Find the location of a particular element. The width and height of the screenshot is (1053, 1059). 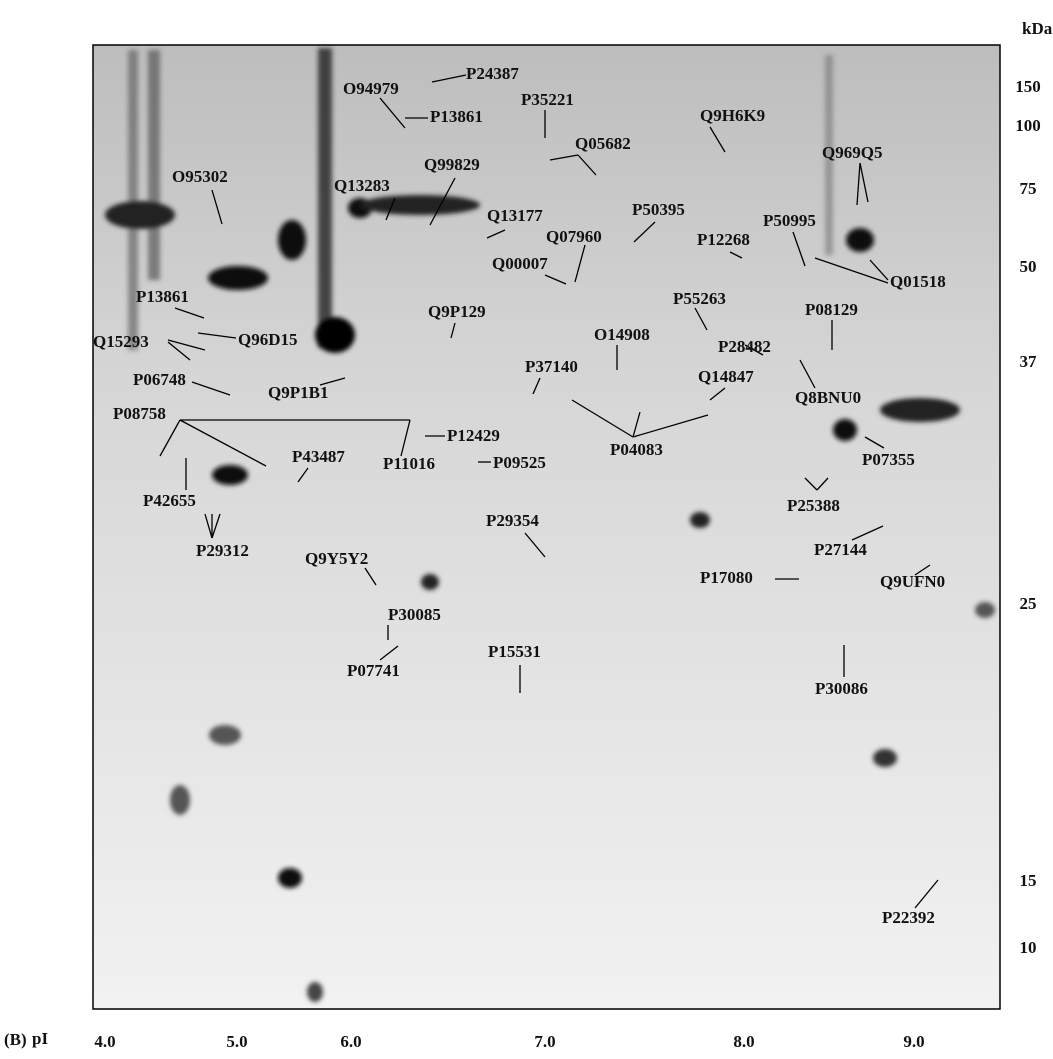

protein-label: P22392 is located at coordinates (908, 917).